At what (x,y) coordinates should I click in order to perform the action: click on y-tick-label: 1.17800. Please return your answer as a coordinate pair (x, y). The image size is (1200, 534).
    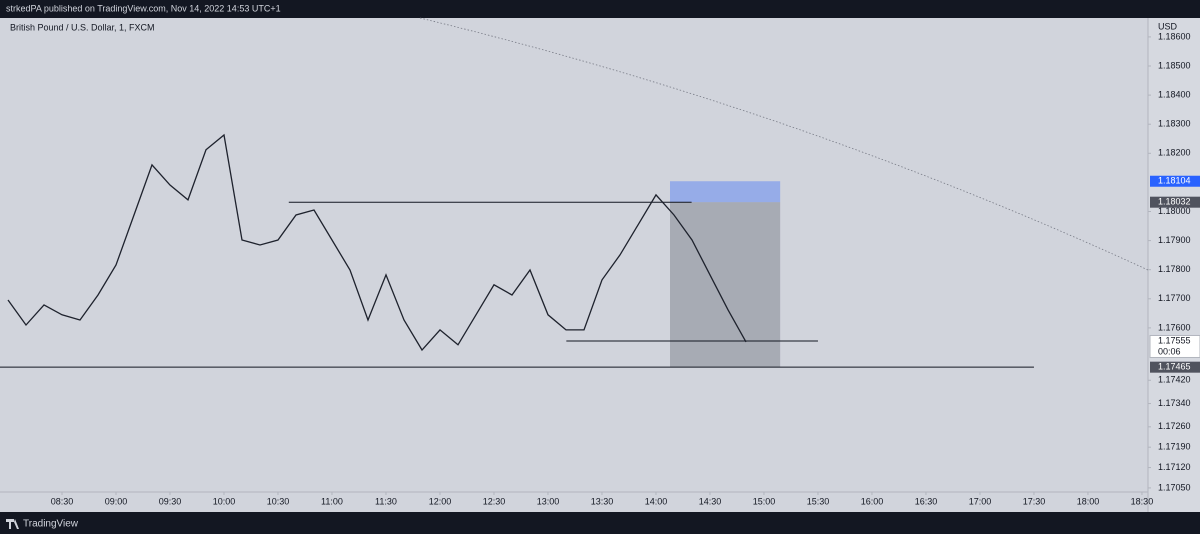
    Looking at the image, I should click on (1174, 269).